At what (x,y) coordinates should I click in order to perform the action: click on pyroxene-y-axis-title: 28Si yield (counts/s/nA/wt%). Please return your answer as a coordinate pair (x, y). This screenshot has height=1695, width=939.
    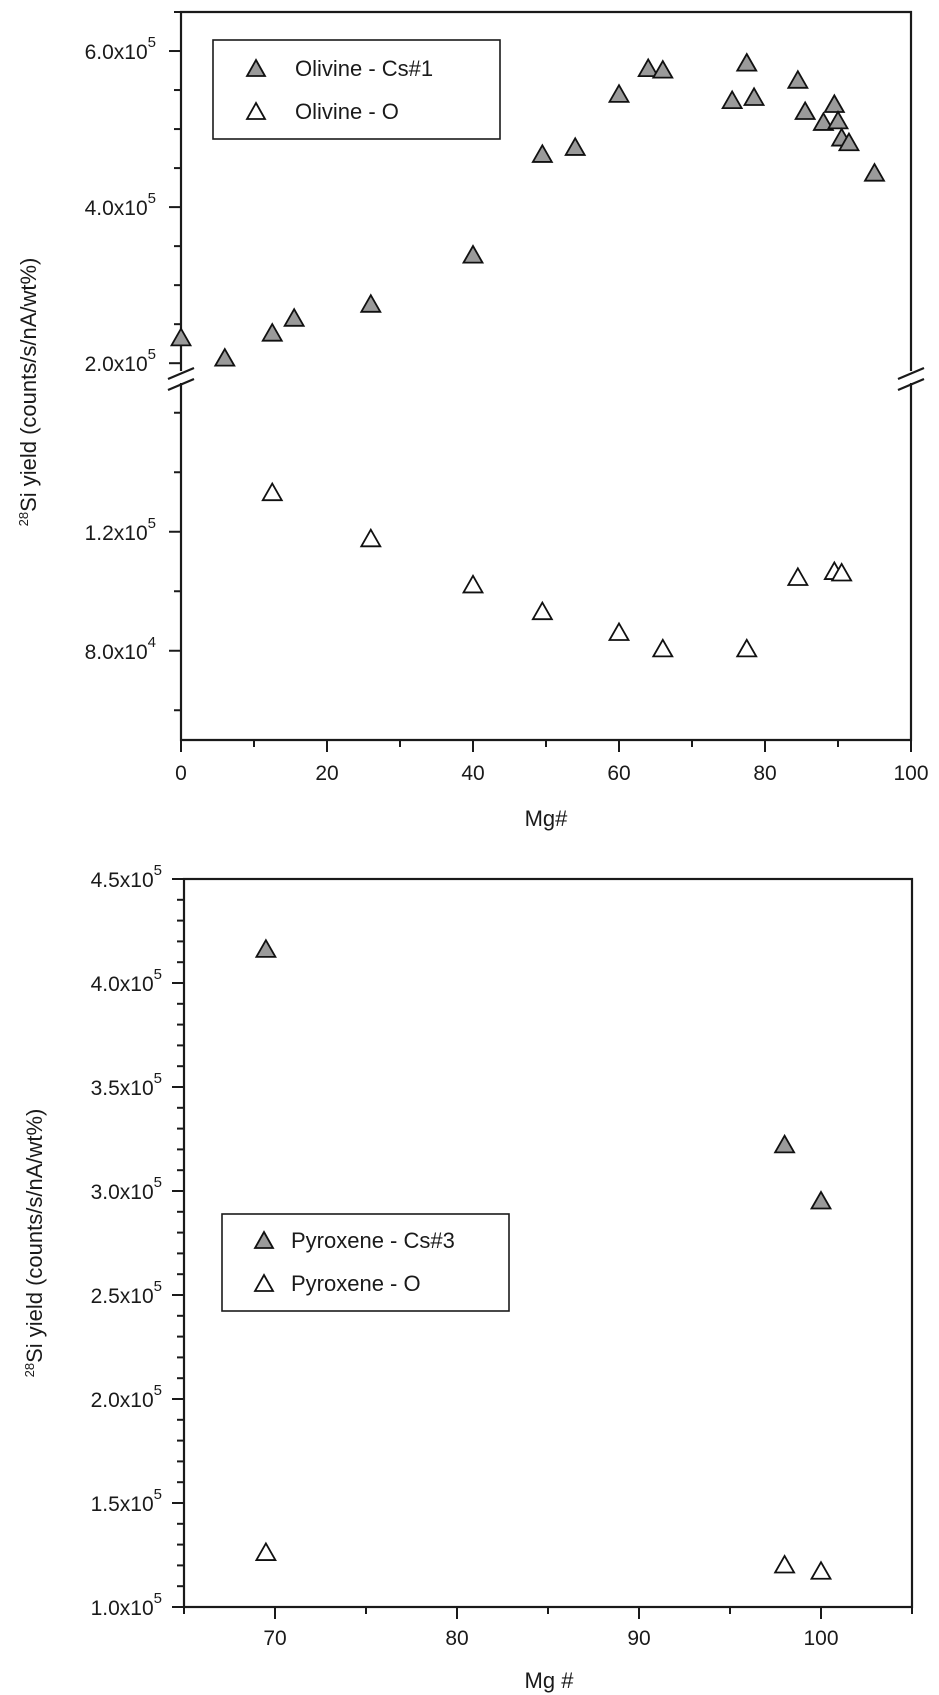
    Looking at the image, I should click on (34, 1243).